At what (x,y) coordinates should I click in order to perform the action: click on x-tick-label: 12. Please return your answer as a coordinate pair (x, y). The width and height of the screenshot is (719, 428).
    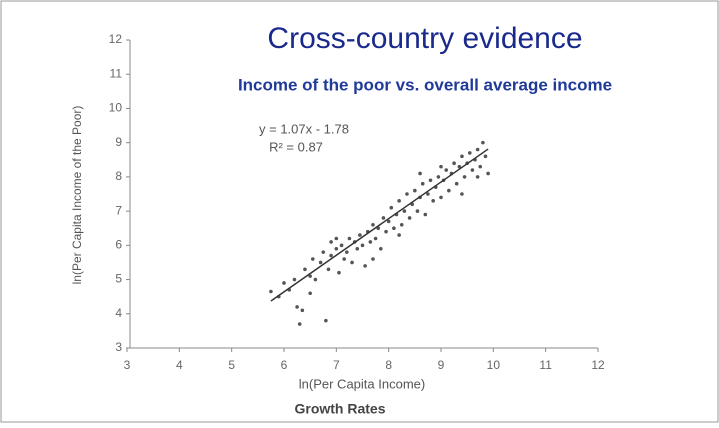
    Looking at the image, I should click on (598, 365).